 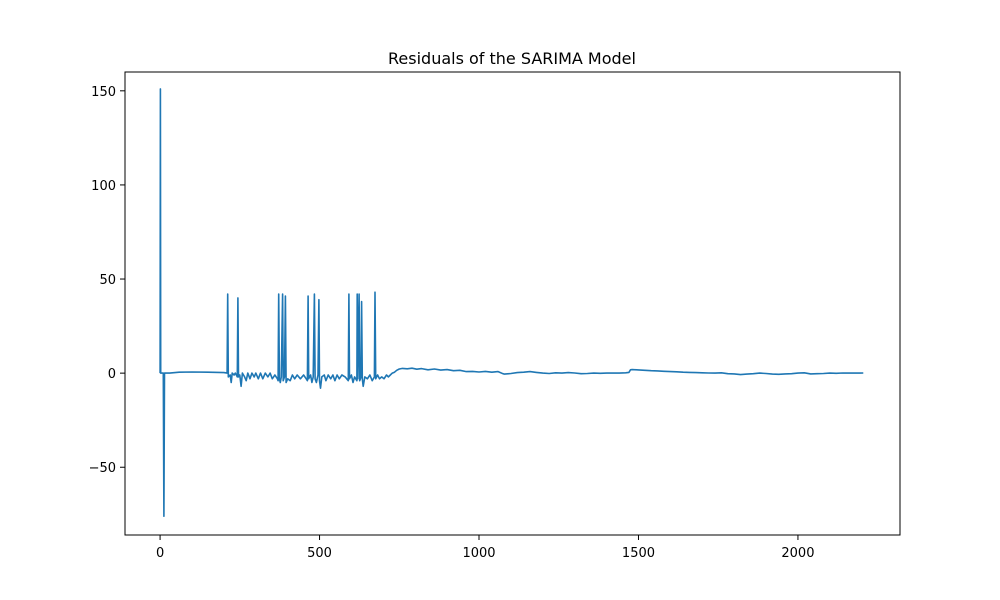 What do you see at coordinates (319, 553) in the screenshot?
I see `x-tick-label: 500` at bounding box center [319, 553].